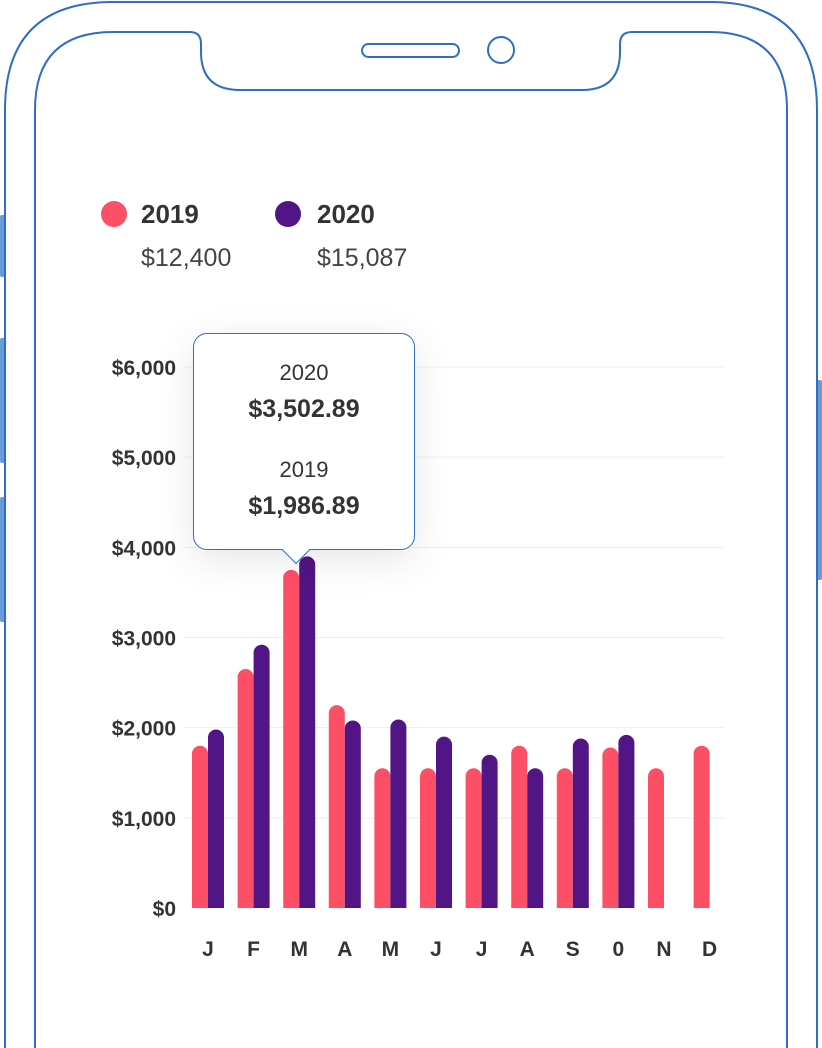  I want to click on legend-total-2019: $12,400, so click(186, 258).